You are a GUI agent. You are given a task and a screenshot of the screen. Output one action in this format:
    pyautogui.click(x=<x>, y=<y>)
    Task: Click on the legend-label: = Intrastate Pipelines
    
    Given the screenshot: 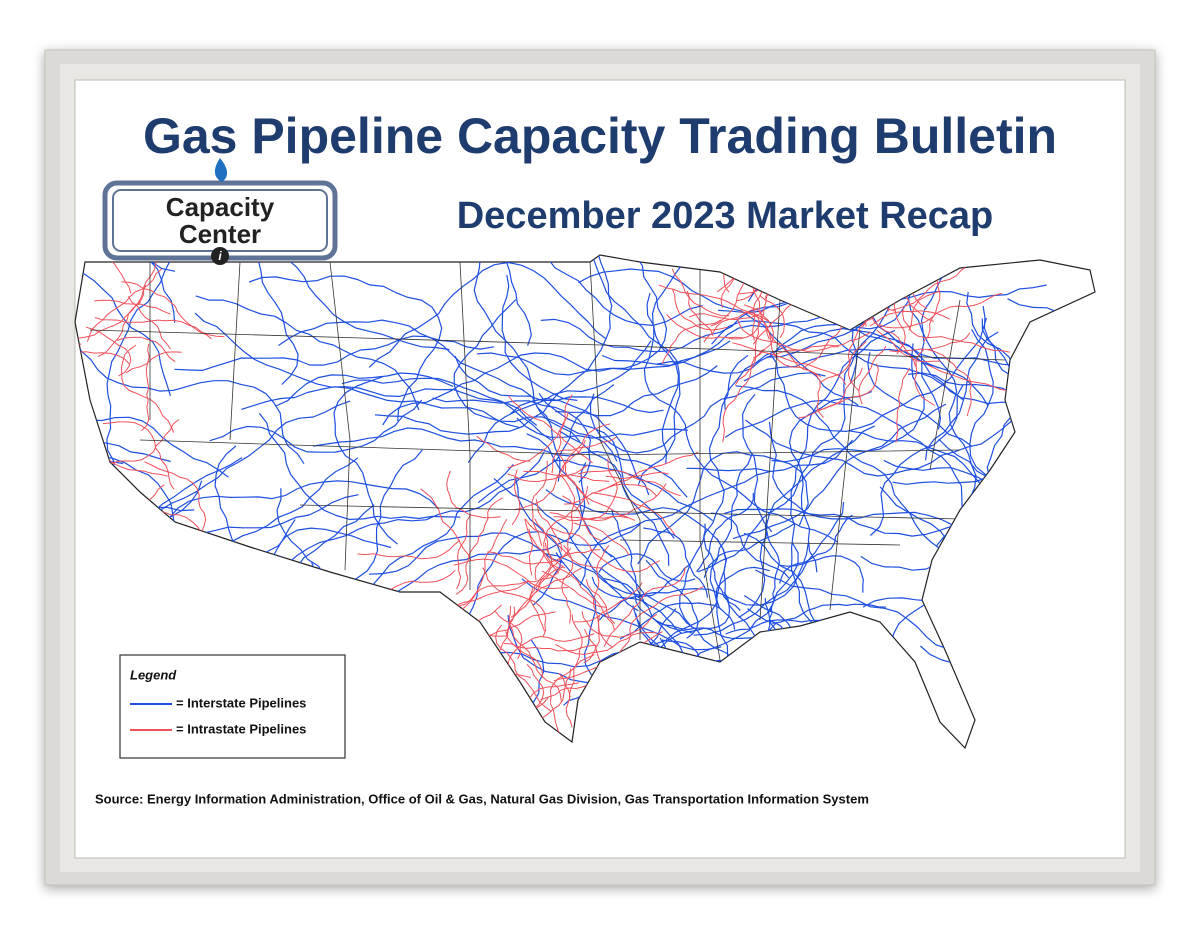 What is the action you would take?
    pyautogui.click(x=241, y=728)
    